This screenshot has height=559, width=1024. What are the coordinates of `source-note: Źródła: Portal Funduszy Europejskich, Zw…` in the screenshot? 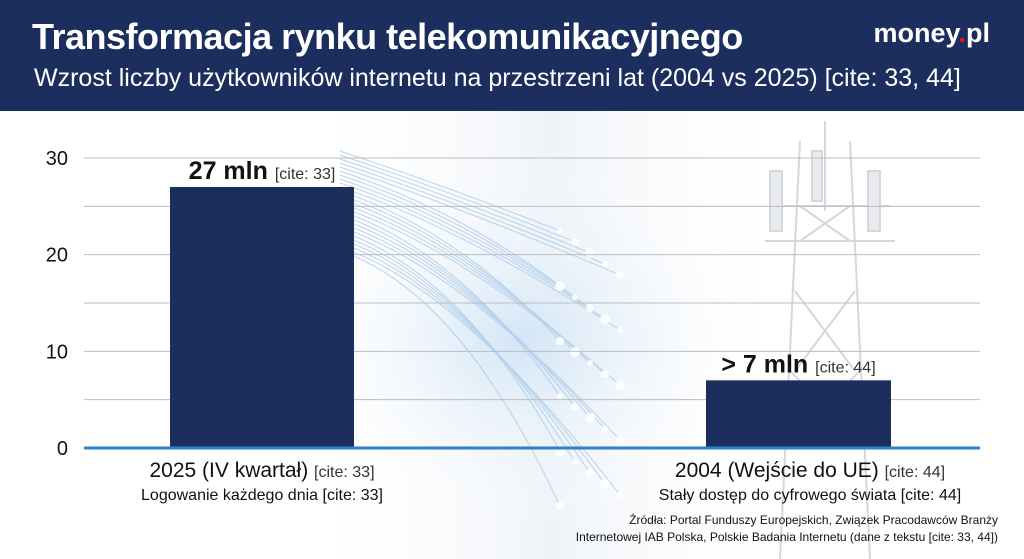 It's located at (738, 529).